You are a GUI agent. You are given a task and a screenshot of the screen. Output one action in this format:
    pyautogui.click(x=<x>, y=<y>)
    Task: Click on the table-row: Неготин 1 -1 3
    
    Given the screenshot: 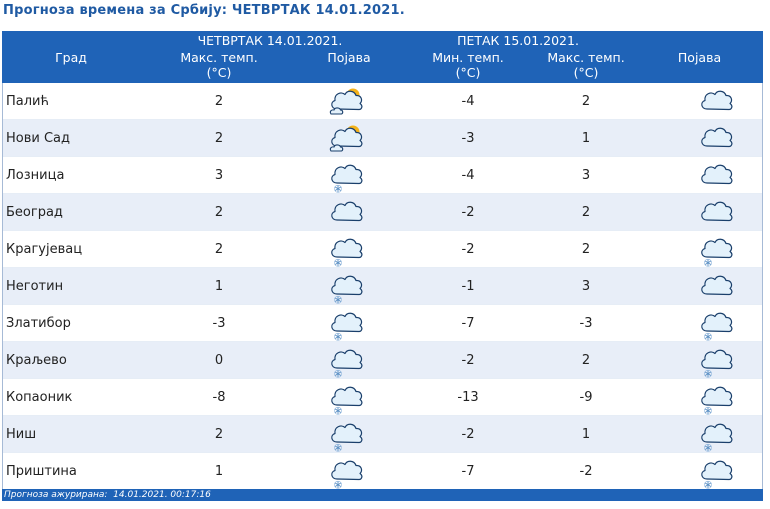 What is the action you would take?
    pyautogui.click(x=382, y=286)
    